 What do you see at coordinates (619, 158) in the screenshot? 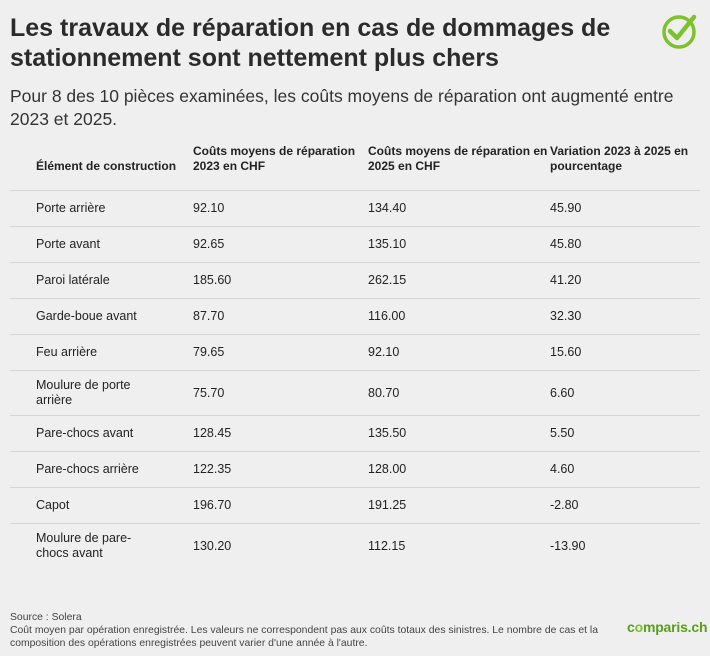
I see `column-header: Variation 2023 à 2025 en pourcentage` at bounding box center [619, 158].